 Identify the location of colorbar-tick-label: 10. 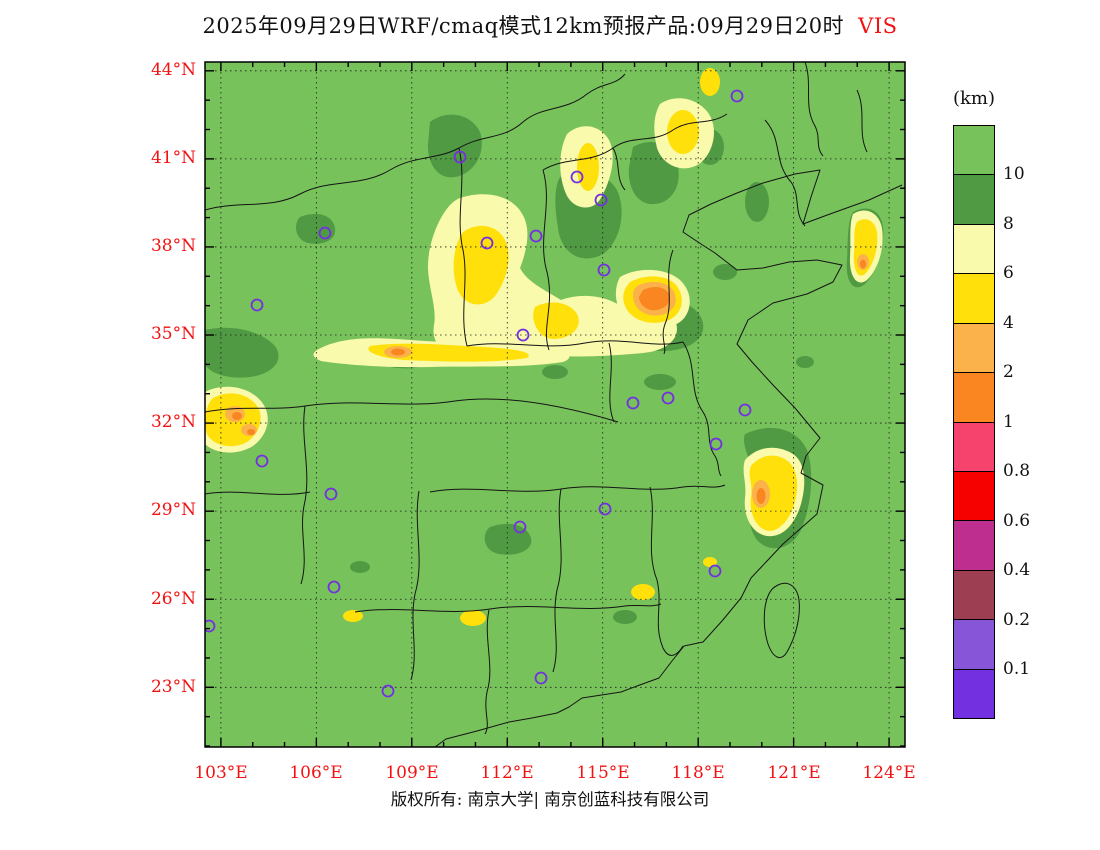
(1014, 174).